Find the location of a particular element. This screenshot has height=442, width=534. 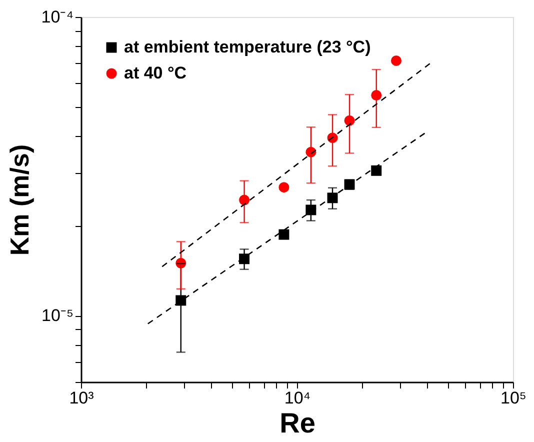

x-axis-title: Re is located at coordinates (298, 423).